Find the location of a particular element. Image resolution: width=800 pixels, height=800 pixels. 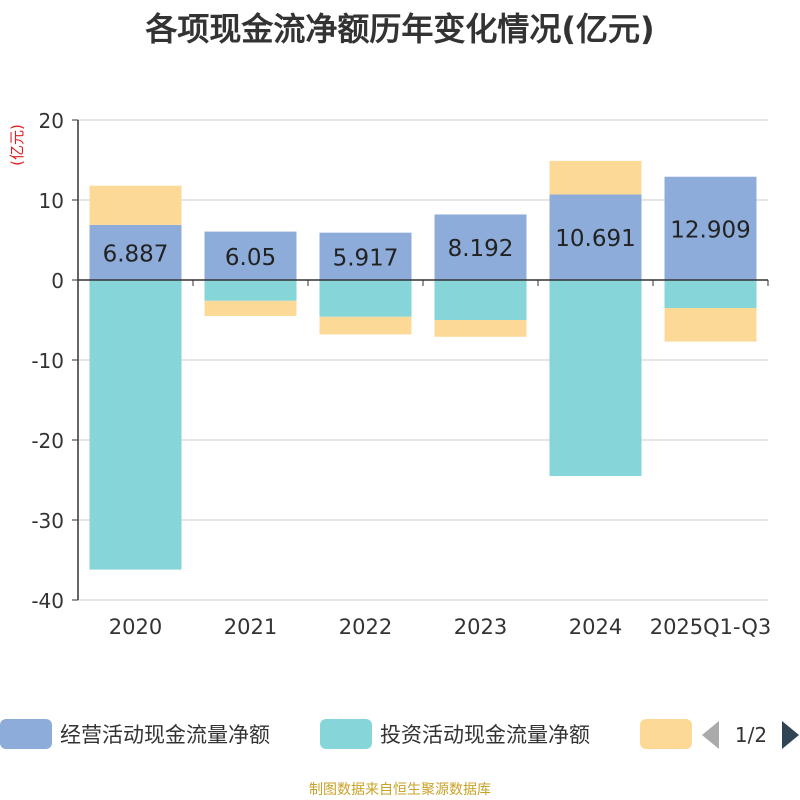

y-tick-label: -30 is located at coordinates (47, 521).